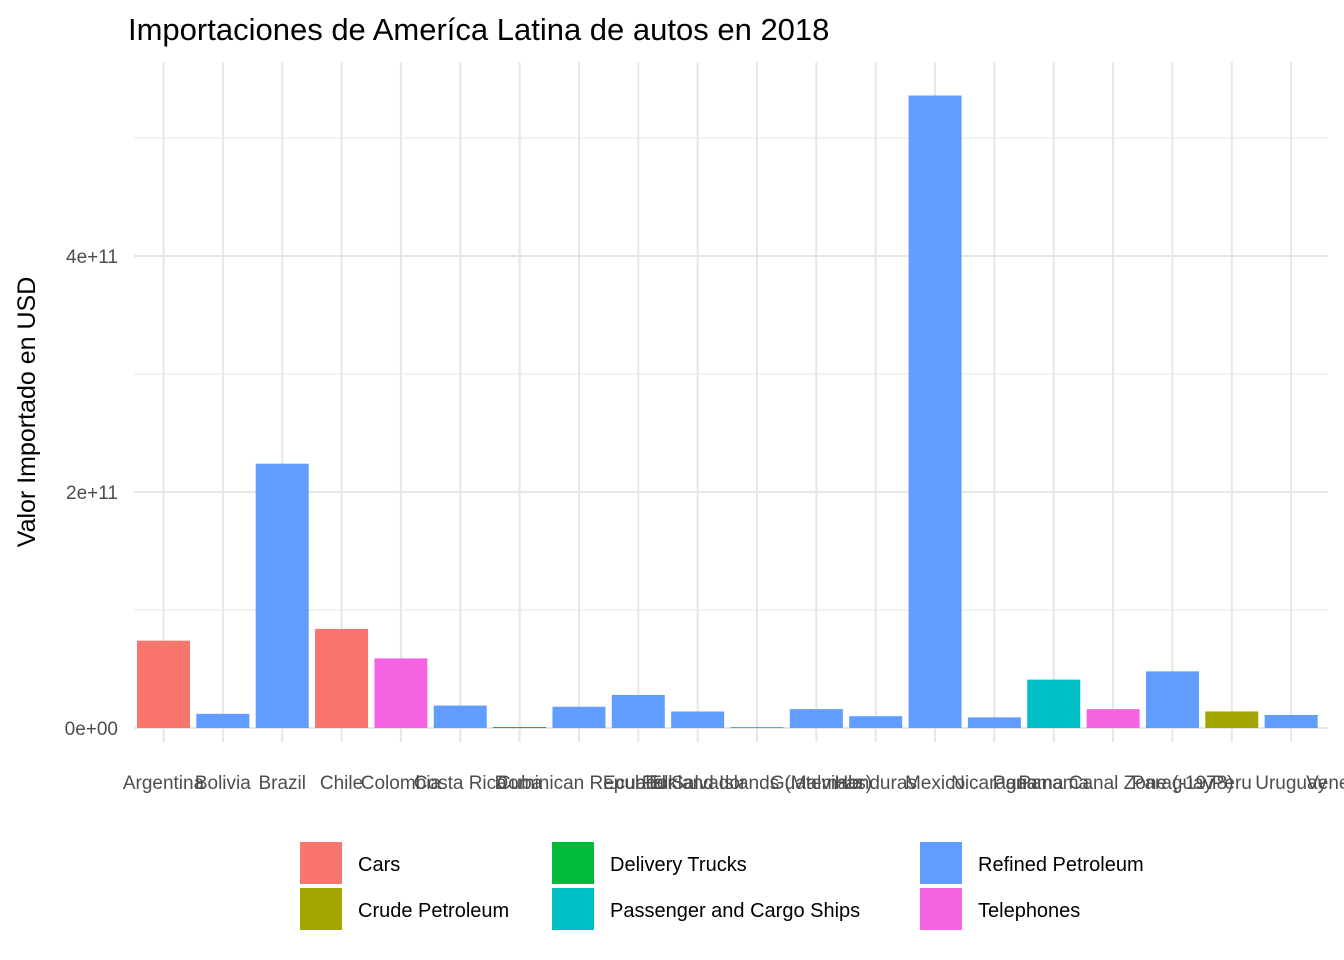 The height and width of the screenshot is (960, 1344). Describe the element at coordinates (757, 783) in the screenshot. I see `x-tick-label: Falkland Islands (Malvinas)` at that location.